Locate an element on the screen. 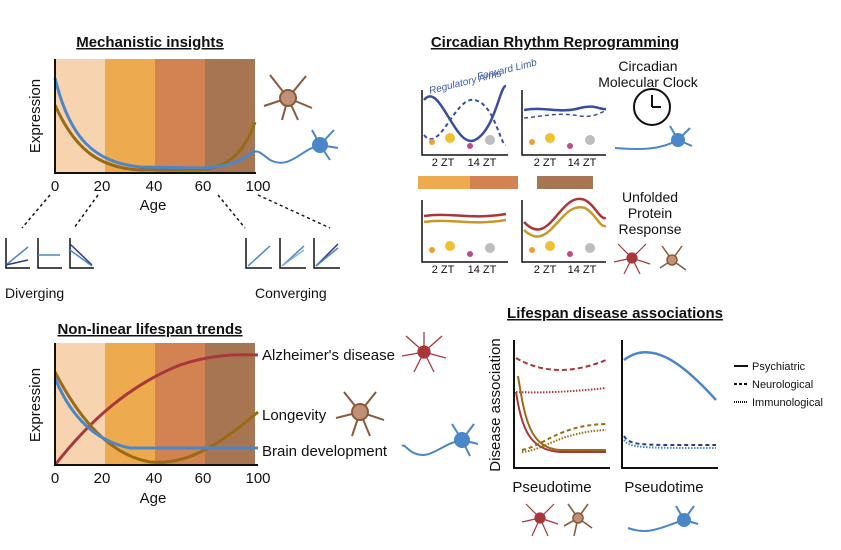  zt-2: 2 ZT is located at coordinates (443, 163).